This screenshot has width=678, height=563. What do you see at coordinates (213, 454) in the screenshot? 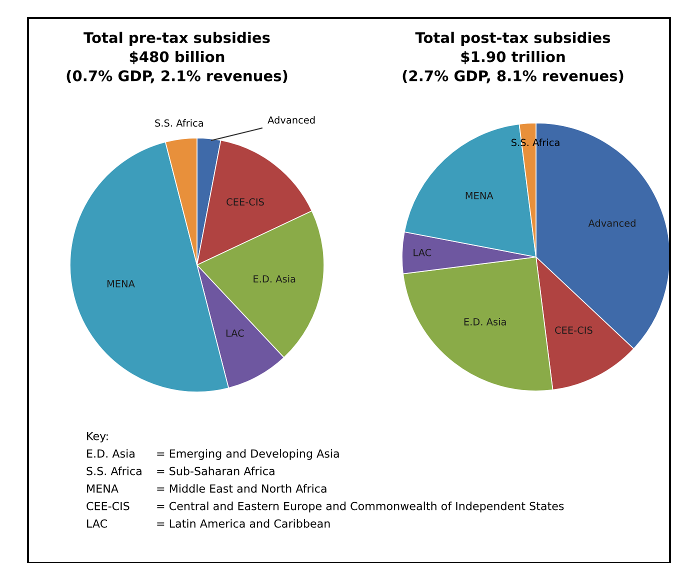
I see `text: E.D. Asia = Emerging and Developing Asia` at bounding box center [213, 454].